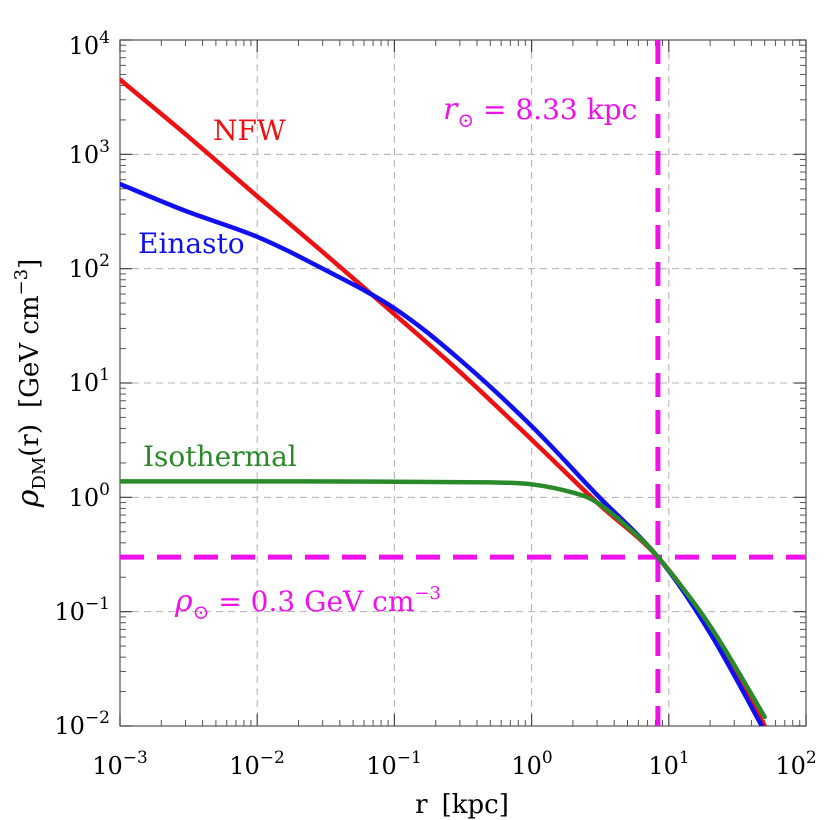  What do you see at coordinates (191, 243) in the screenshot?
I see `series-label-einasto: Einasto` at bounding box center [191, 243].